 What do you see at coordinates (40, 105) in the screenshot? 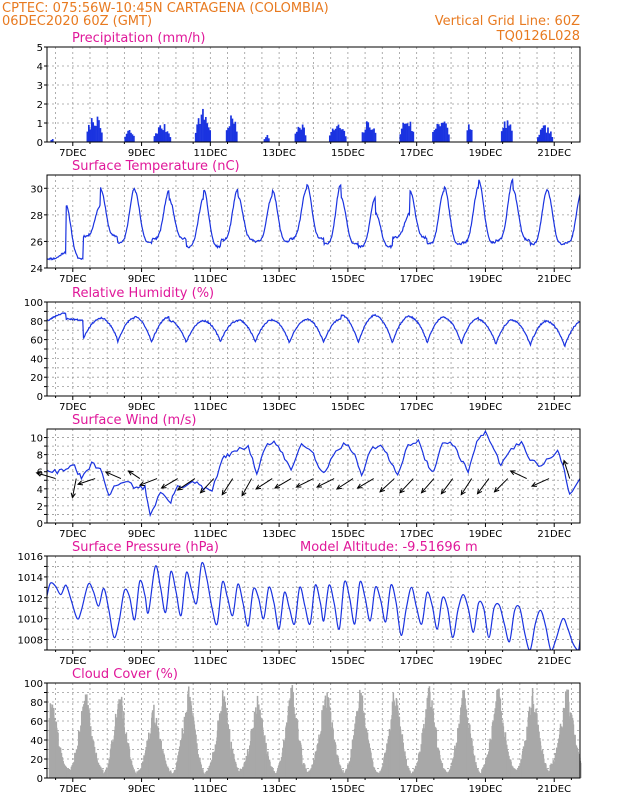
I see `y-tick-label: 2` at bounding box center [40, 105].